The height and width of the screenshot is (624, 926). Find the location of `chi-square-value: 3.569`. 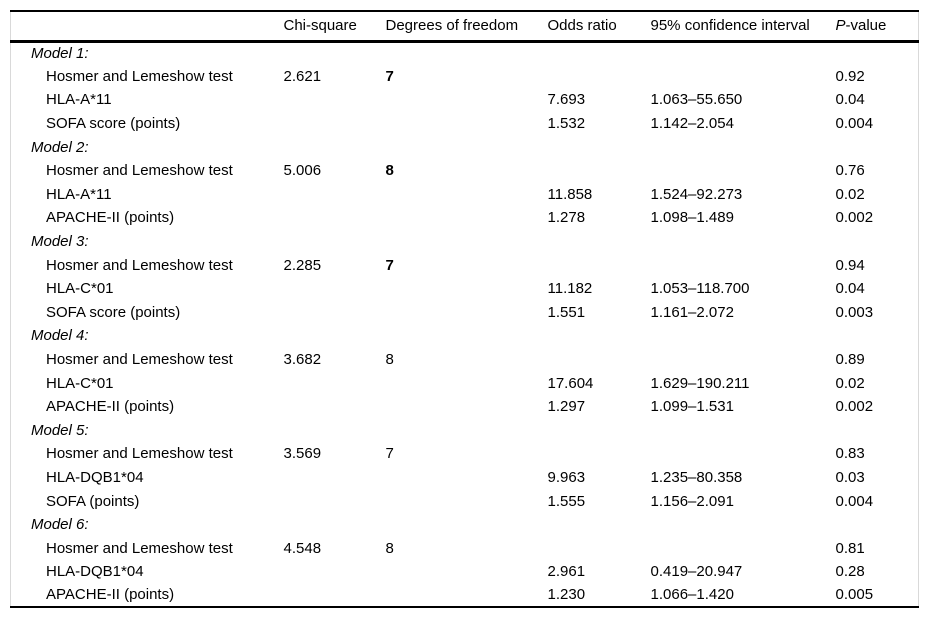

chi-square-value: 3.569 is located at coordinates (302, 454).